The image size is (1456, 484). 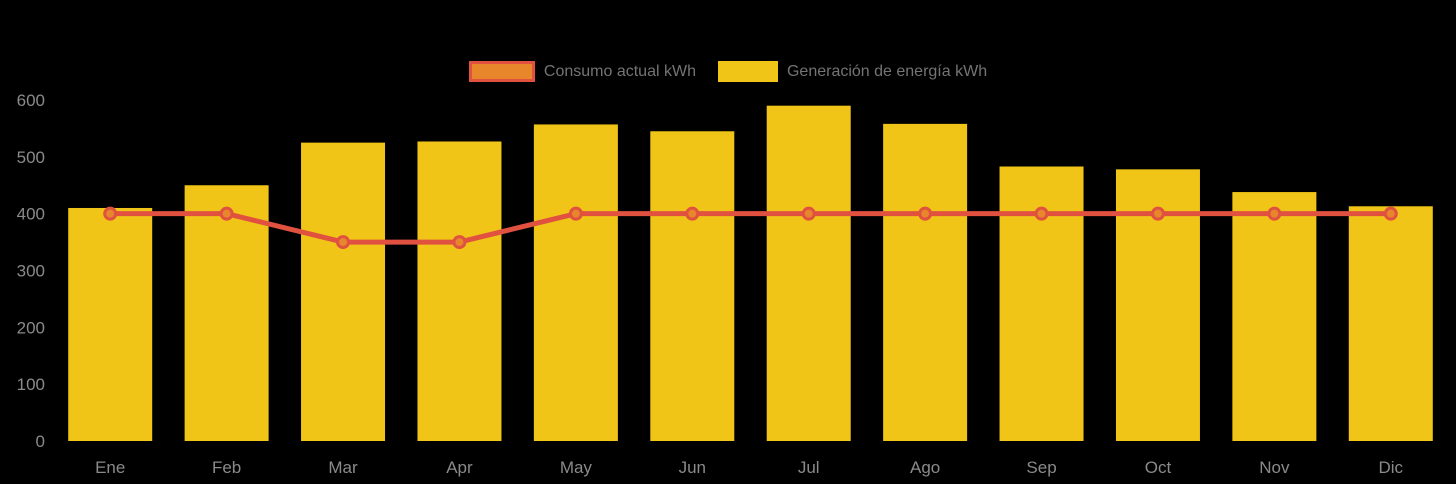 I want to click on x-axis-label-oct: Oct, so click(x=1158, y=467).